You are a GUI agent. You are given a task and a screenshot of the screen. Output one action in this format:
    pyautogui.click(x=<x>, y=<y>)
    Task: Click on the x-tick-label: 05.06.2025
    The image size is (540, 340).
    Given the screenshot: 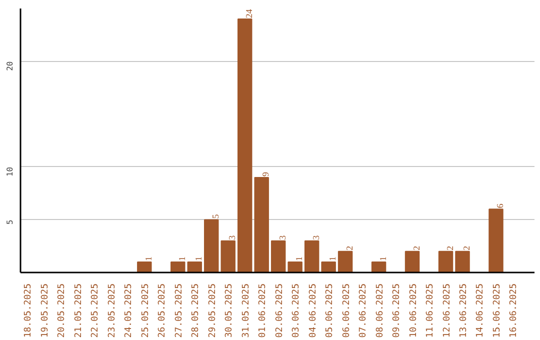 What is the action you would take?
    pyautogui.click(x=330, y=310)
    